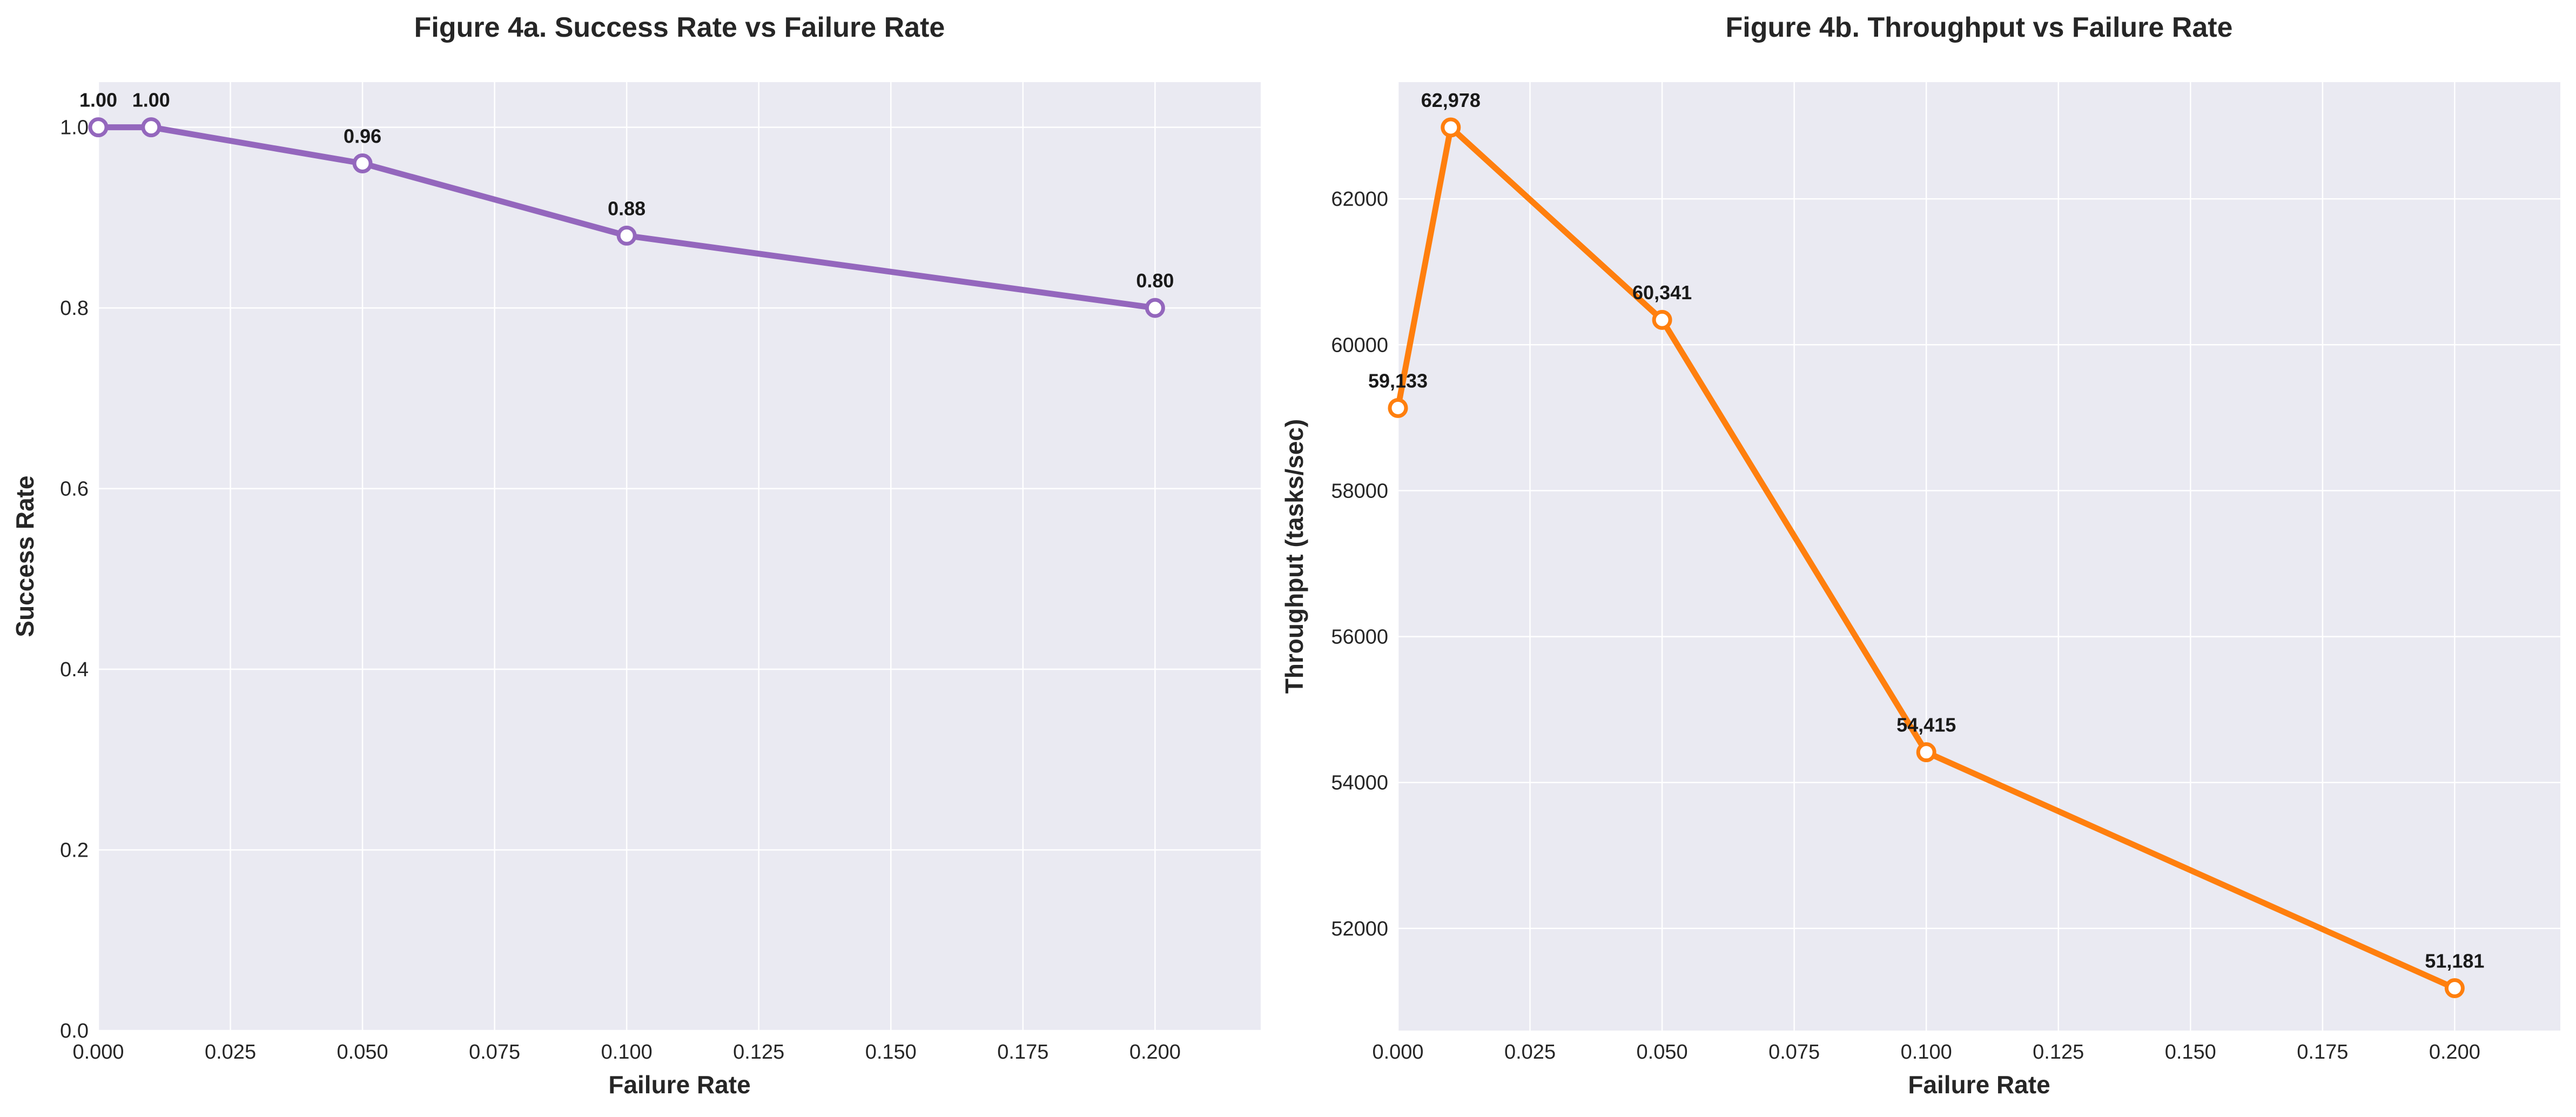 The height and width of the screenshot is (1117, 2576). I want to click on chart-4b-title: Figure 4b. Throughput vs Failure Rate, so click(1979, 27).